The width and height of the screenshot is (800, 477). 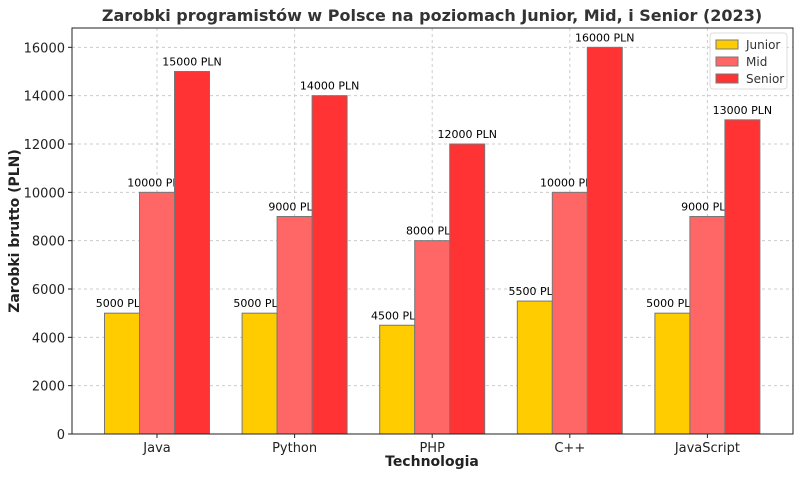 What do you see at coordinates (432, 448) in the screenshot?
I see `x-tick-label: PHP` at bounding box center [432, 448].